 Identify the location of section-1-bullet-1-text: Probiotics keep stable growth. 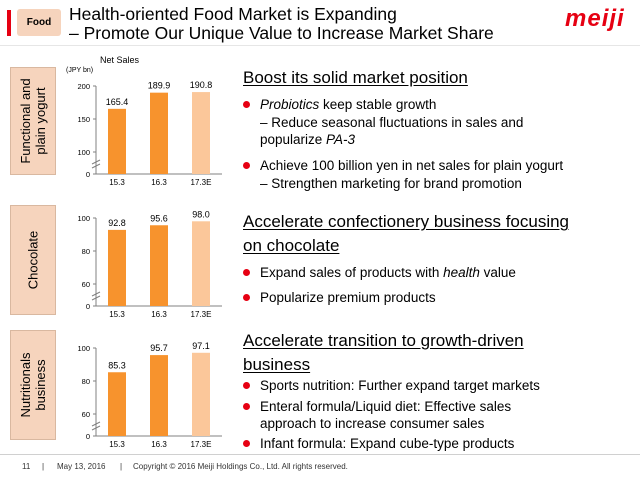
(348, 104).